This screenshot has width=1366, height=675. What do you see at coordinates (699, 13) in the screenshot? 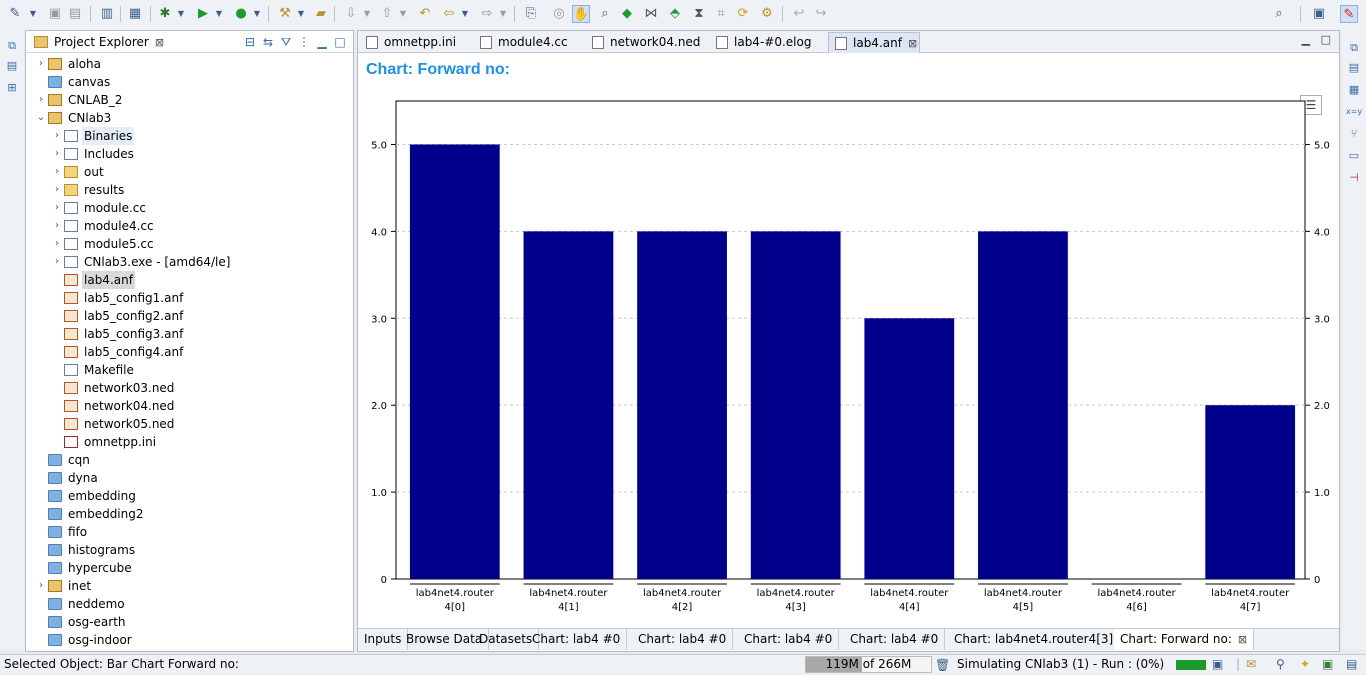
I see `v-zoom-out-icon: ⧗` at bounding box center [699, 13].